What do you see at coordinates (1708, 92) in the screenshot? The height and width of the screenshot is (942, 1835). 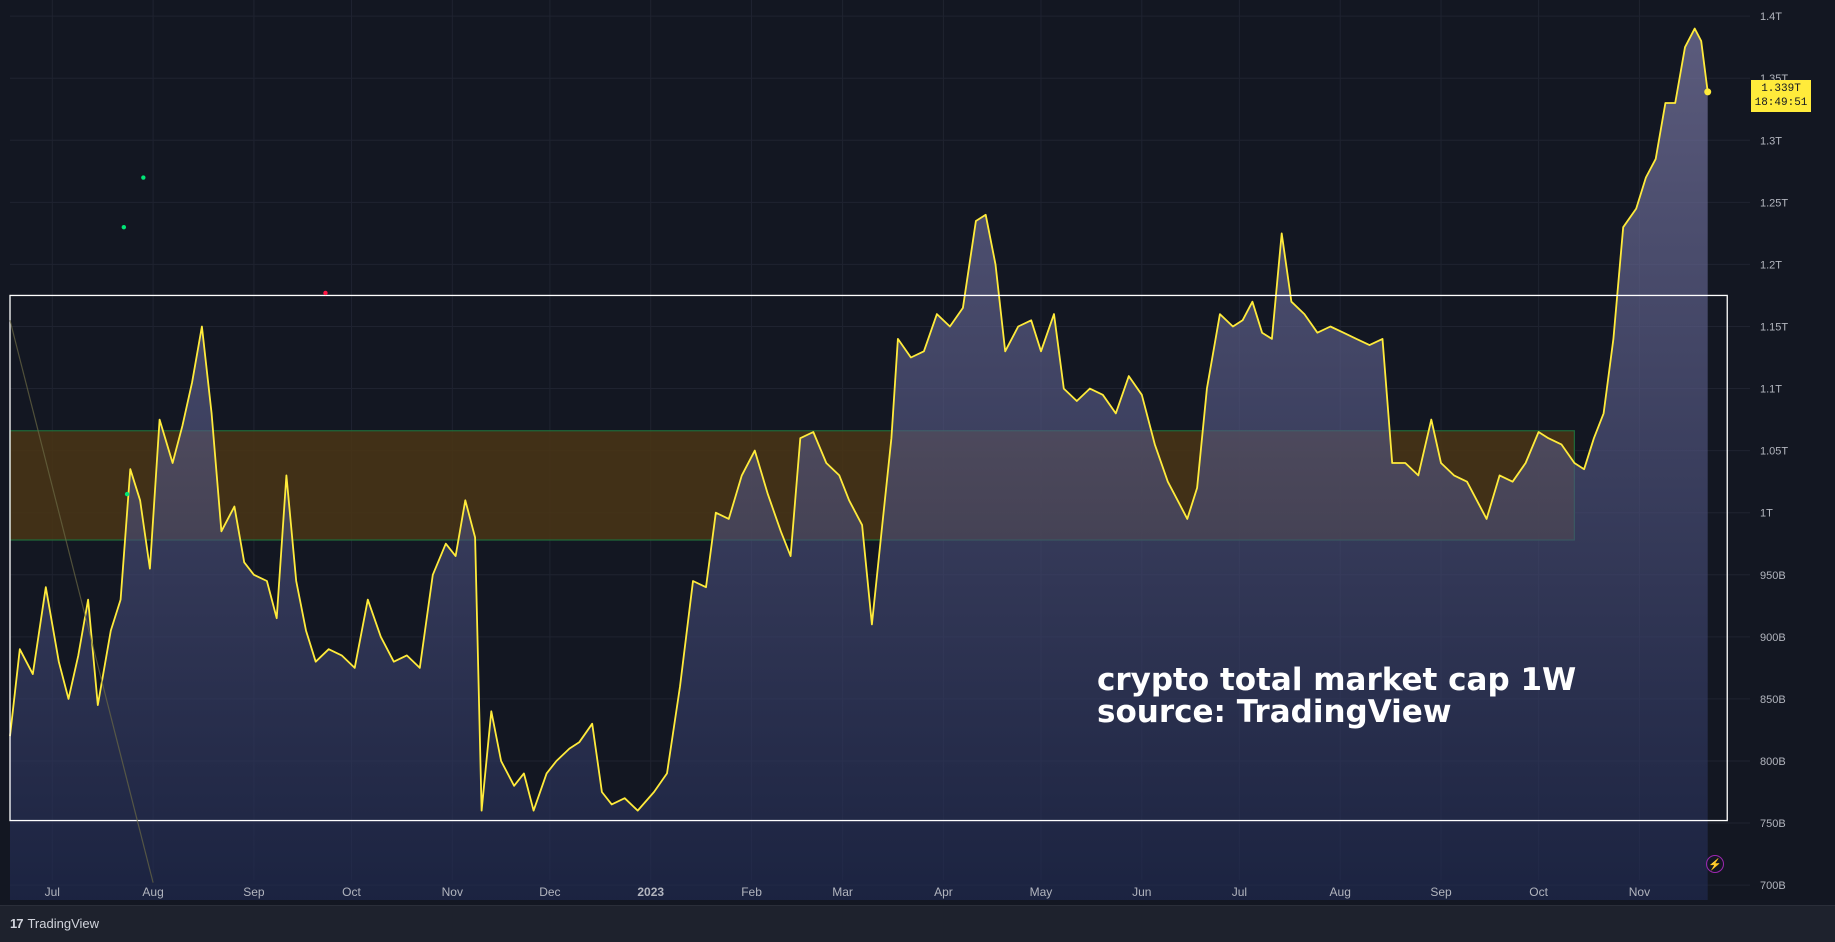 I see `last-point-marker` at bounding box center [1708, 92].